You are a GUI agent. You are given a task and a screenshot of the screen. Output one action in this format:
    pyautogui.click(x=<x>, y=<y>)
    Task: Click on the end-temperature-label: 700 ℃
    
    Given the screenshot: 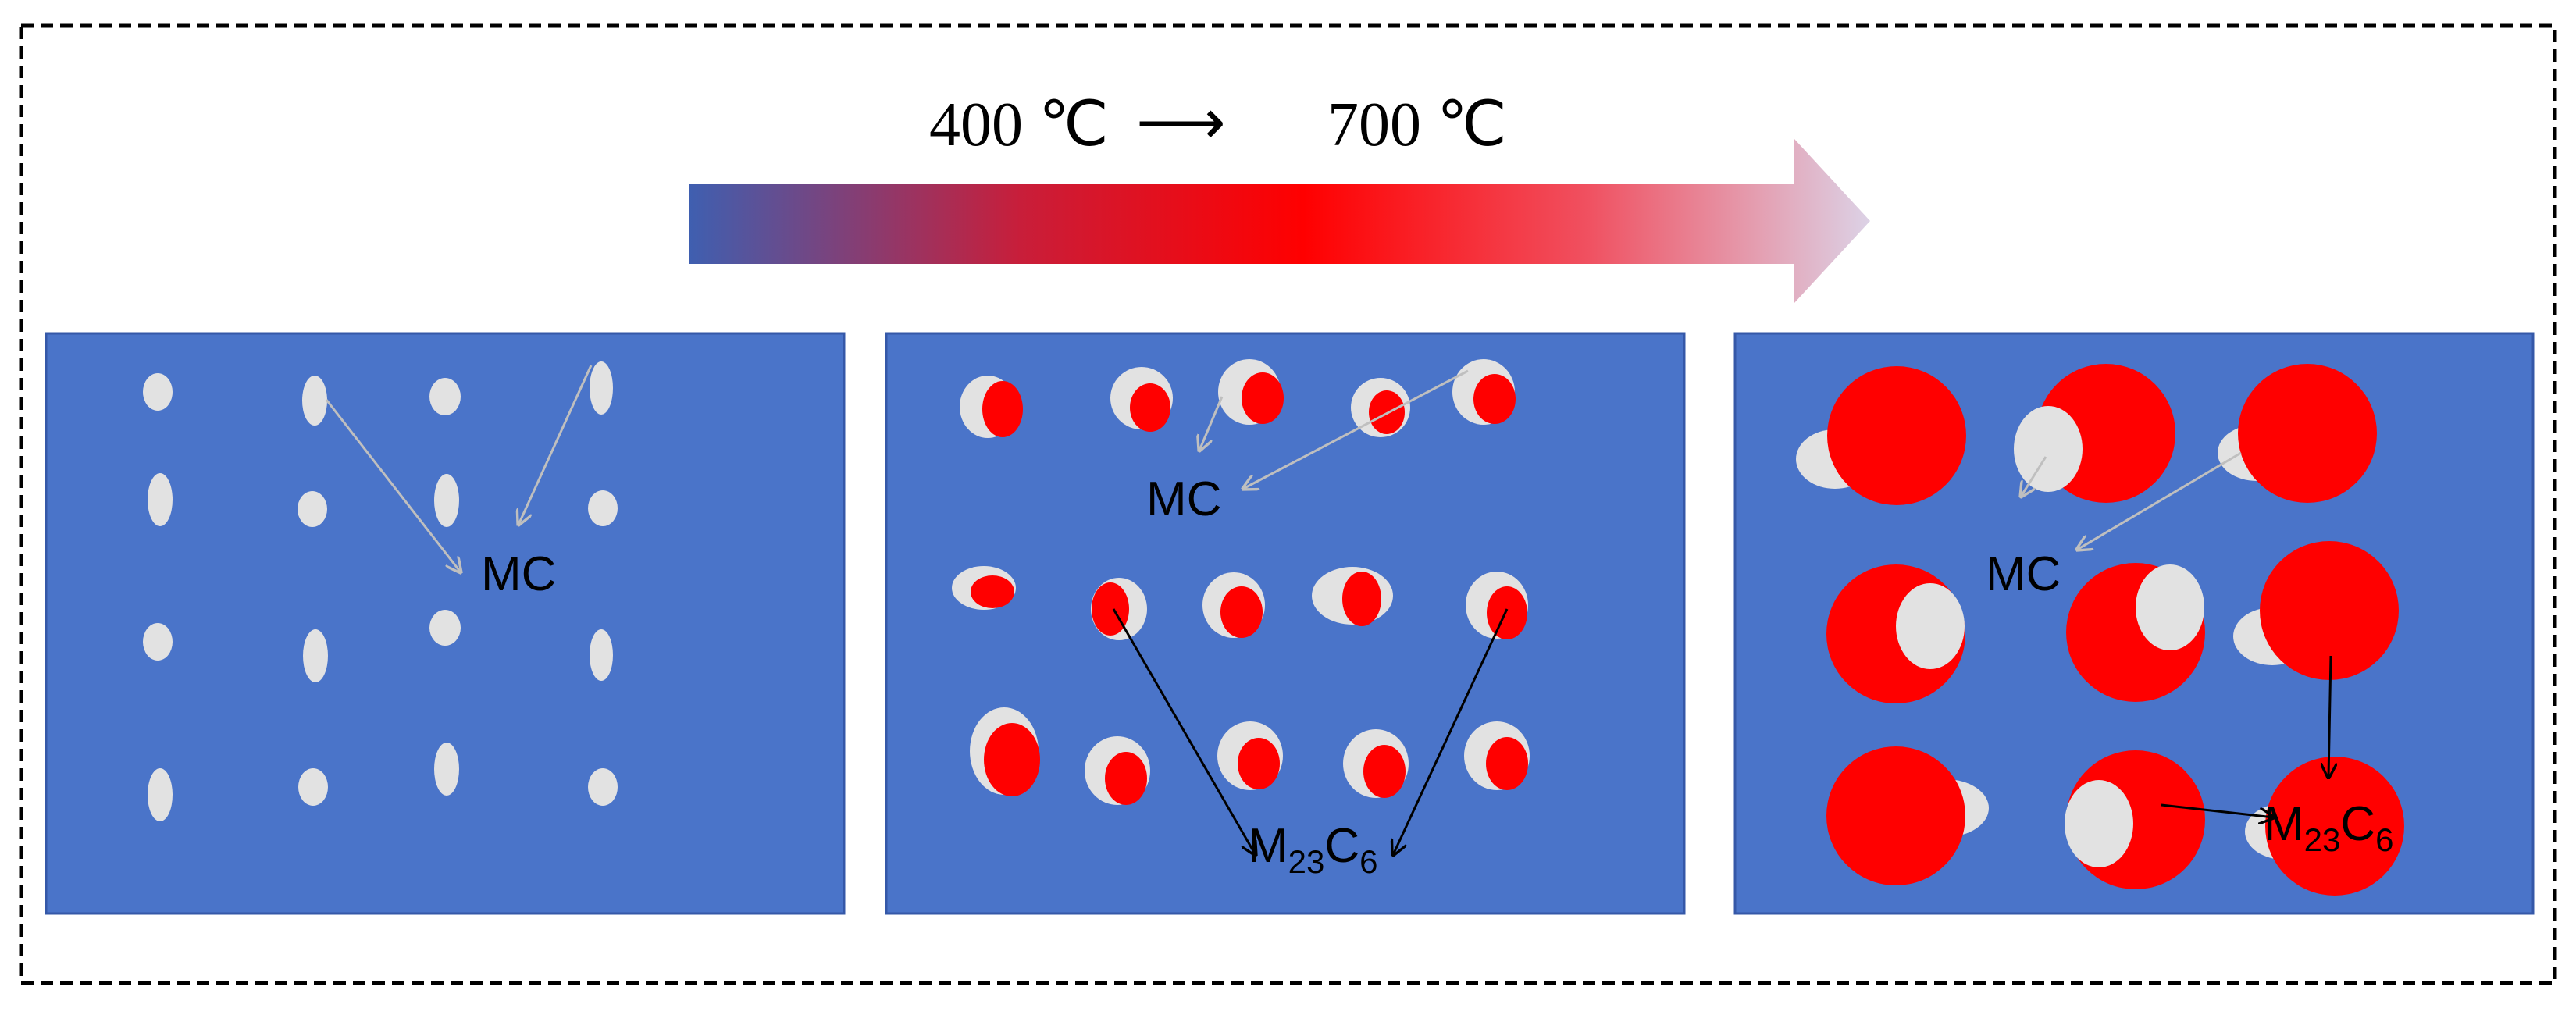 What is the action you would take?
    pyautogui.click(x=1417, y=125)
    